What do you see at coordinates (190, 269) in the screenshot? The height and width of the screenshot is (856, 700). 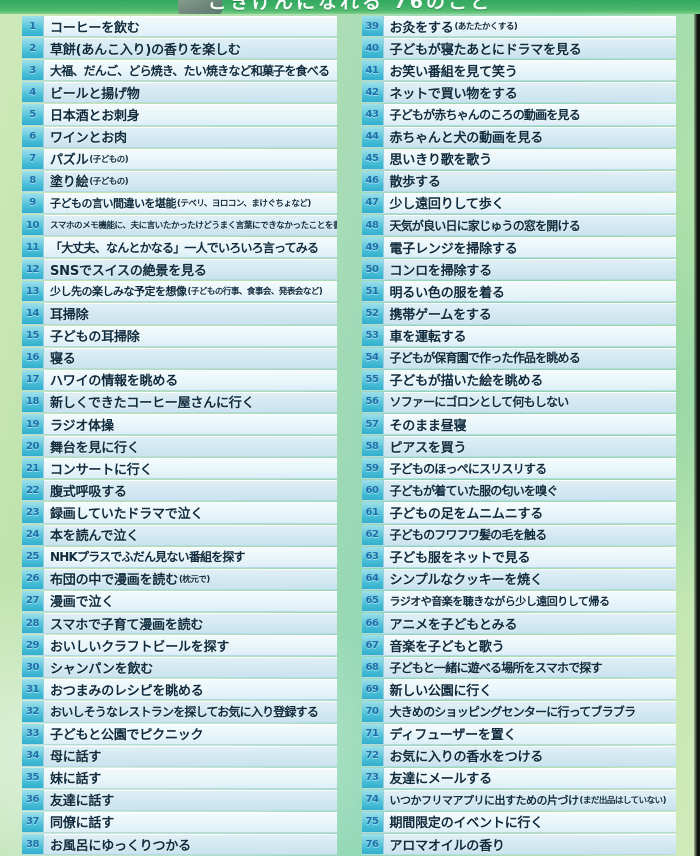 I see `list-row-text: SNSでスイスの絶景を見る` at bounding box center [190, 269].